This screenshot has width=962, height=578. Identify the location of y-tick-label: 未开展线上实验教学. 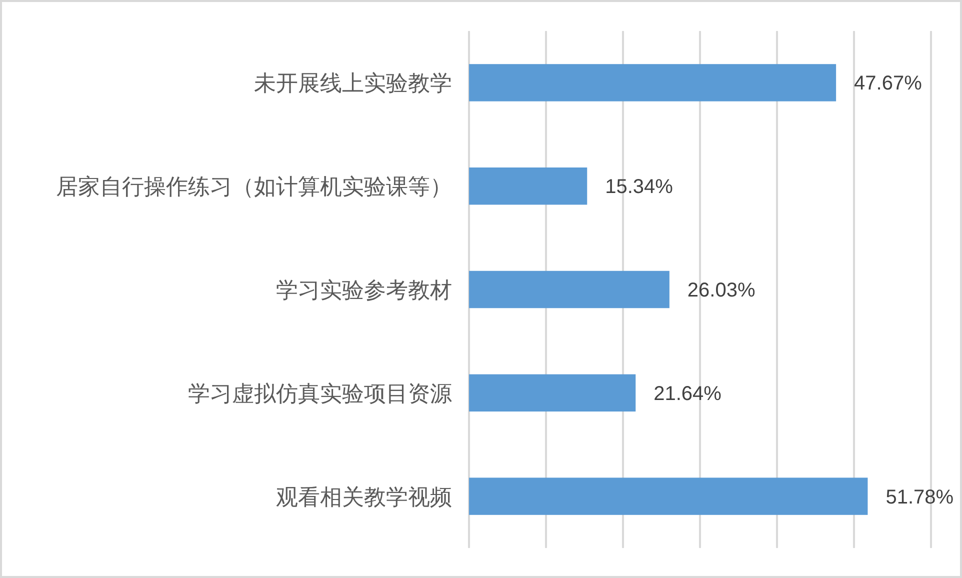
(353, 84).